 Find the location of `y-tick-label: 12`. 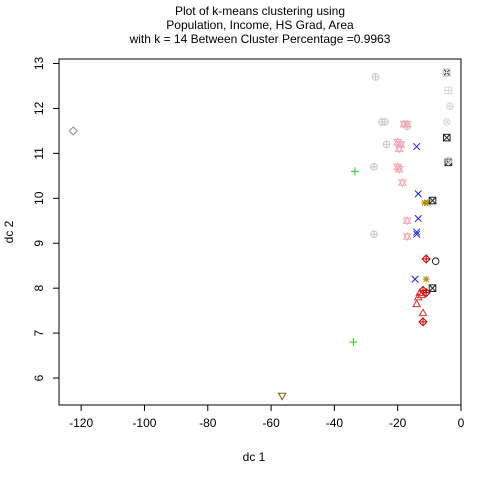

y-tick-label: 12 is located at coordinates (39, 108).